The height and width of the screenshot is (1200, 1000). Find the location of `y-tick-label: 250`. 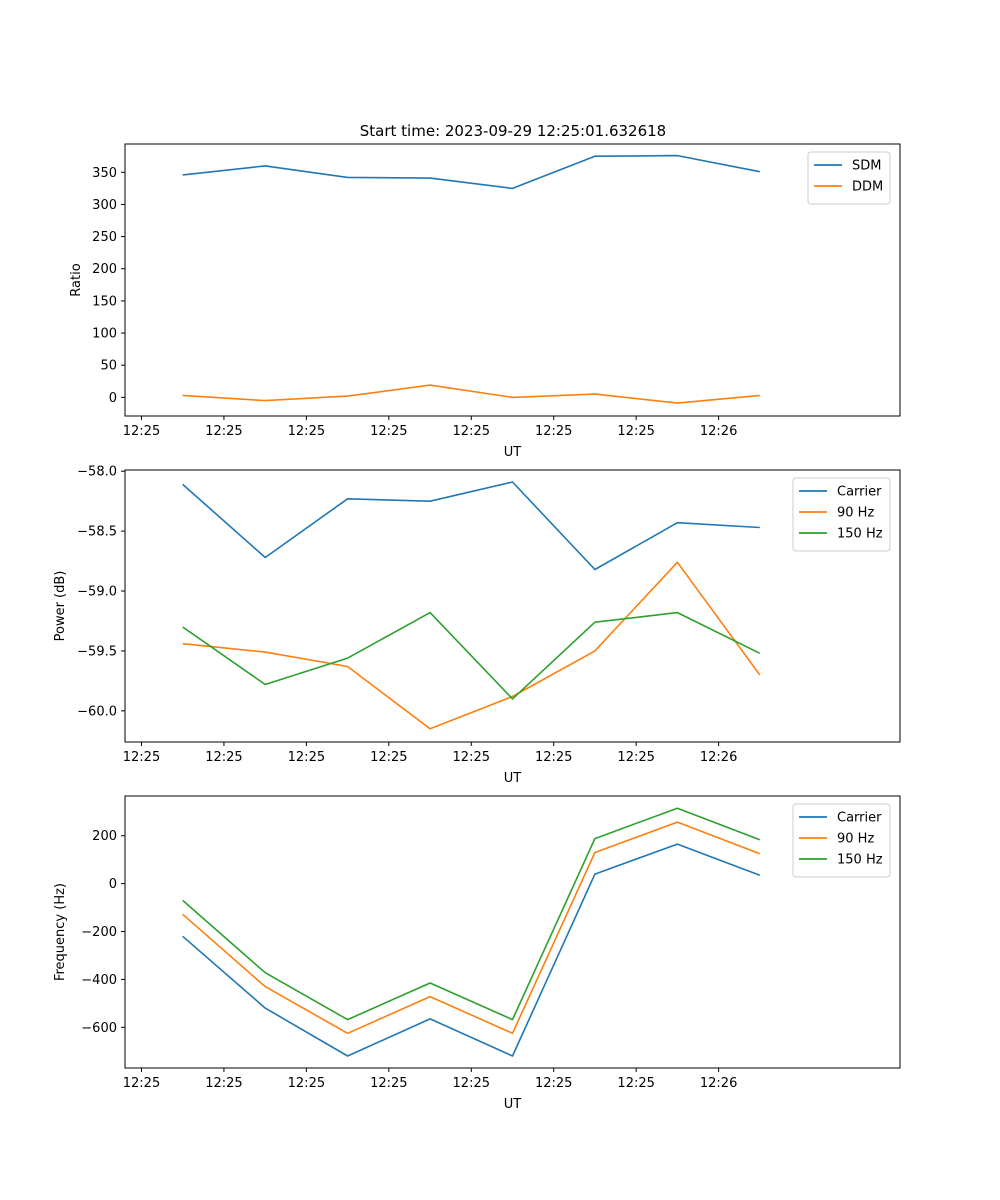

y-tick-label: 250 is located at coordinates (104, 237).